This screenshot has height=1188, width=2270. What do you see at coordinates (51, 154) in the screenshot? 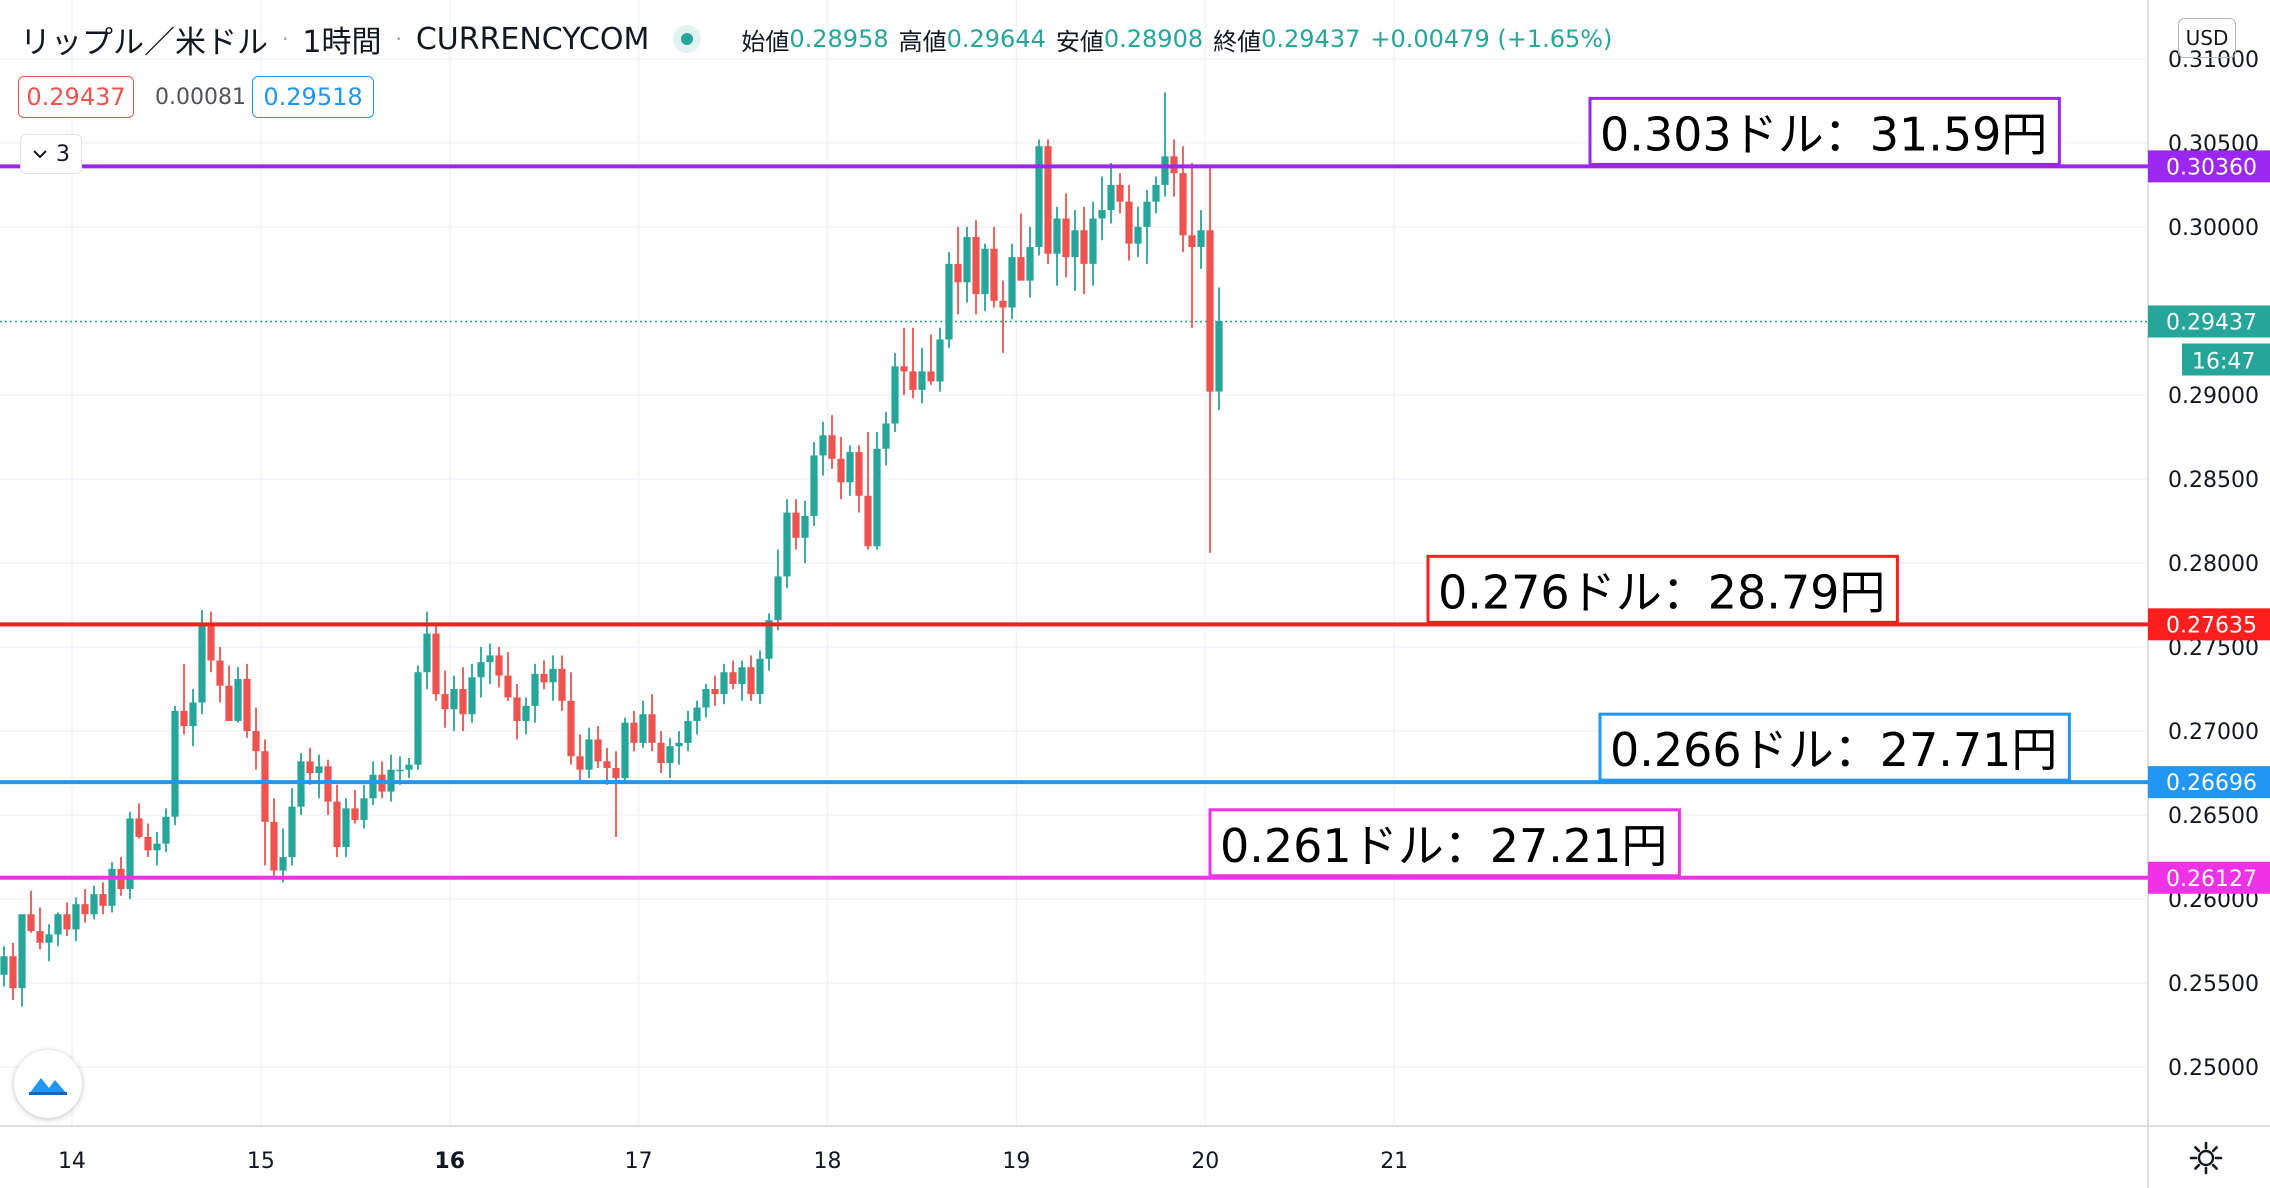
I see `indicators-toggle: 3` at bounding box center [51, 154].